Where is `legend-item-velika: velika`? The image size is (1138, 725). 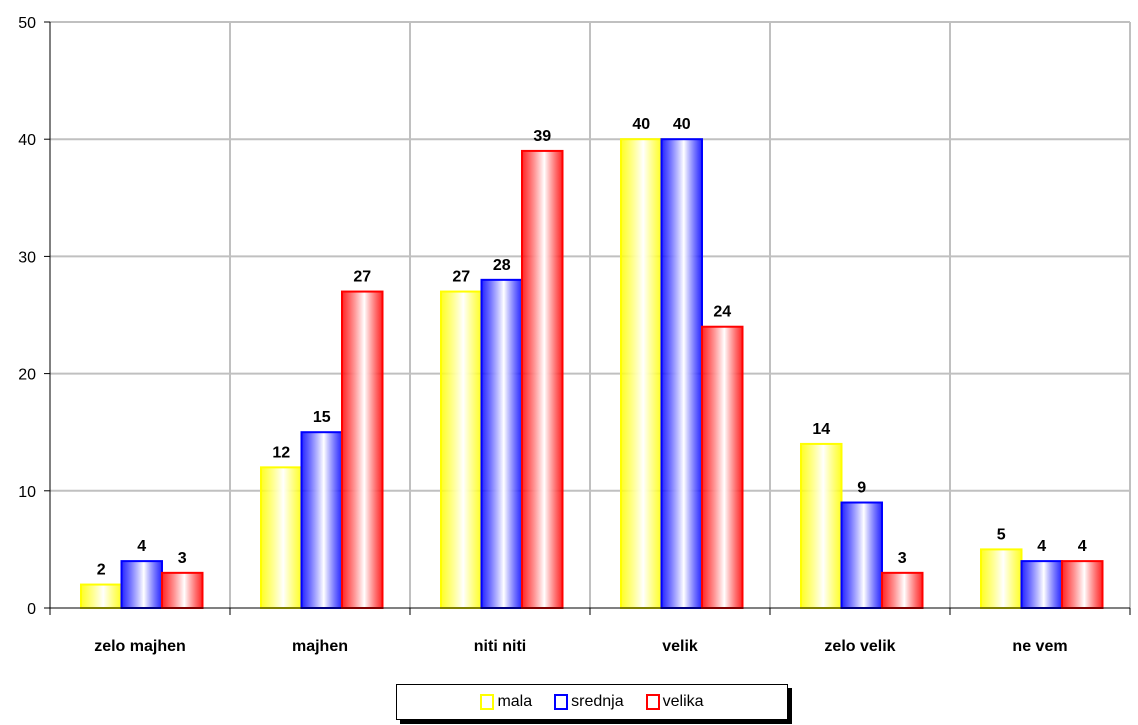 legend-item-velika: velika is located at coordinates (674, 702).